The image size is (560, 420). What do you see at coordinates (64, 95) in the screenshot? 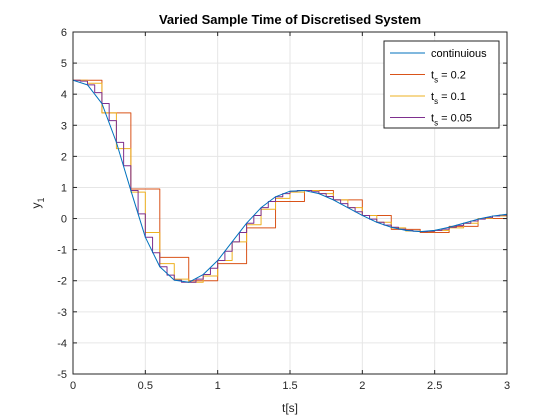
I see `y-tick-label: 4` at bounding box center [64, 95].